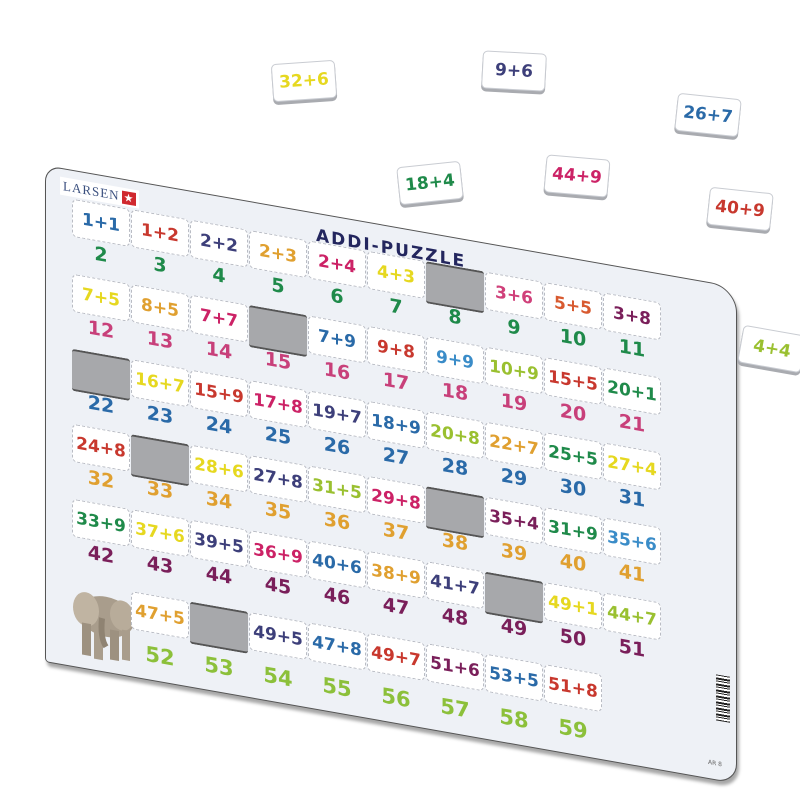  I want to click on puzzle-slot: 53+5, so click(514, 678).